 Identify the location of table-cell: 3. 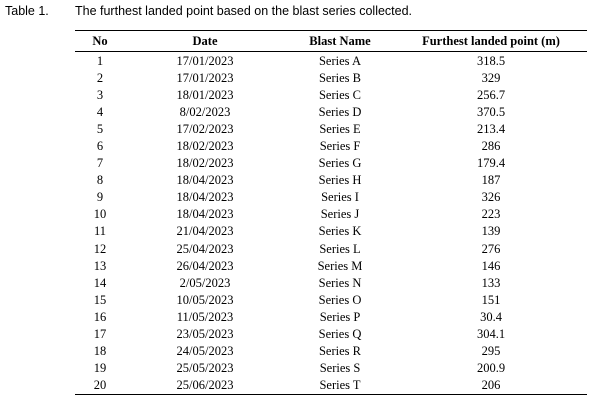
(100, 94).